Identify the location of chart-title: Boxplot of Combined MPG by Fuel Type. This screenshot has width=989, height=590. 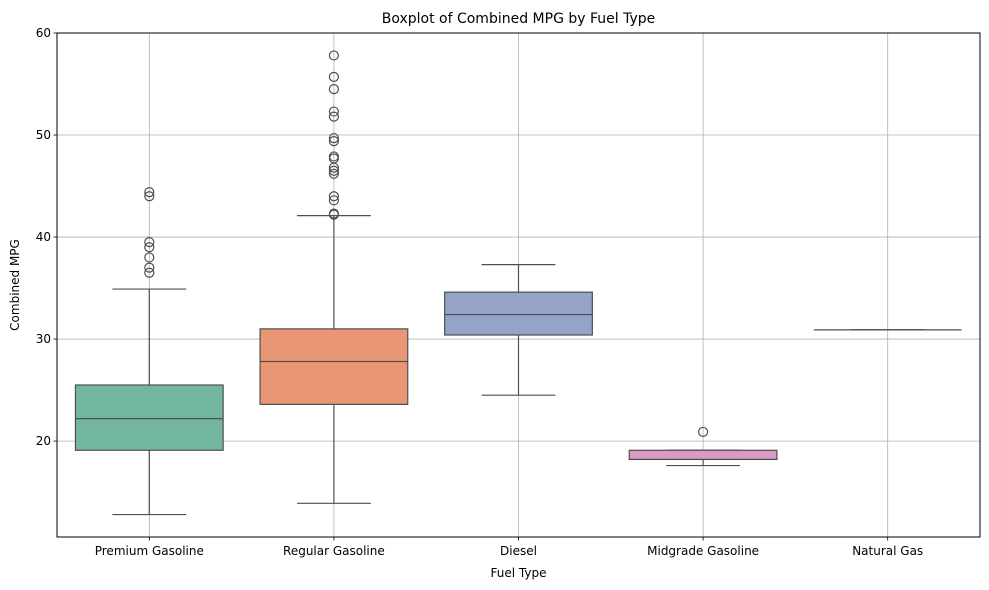
(519, 19).